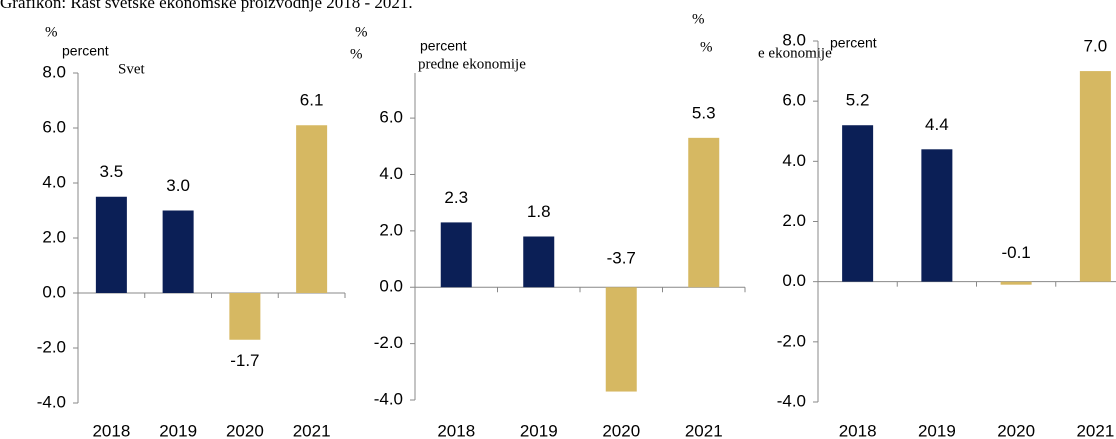 This screenshot has height=439, width=1116. What do you see at coordinates (937, 124) in the screenshot?
I see `value-label: 4.4` at bounding box center [937, 124].